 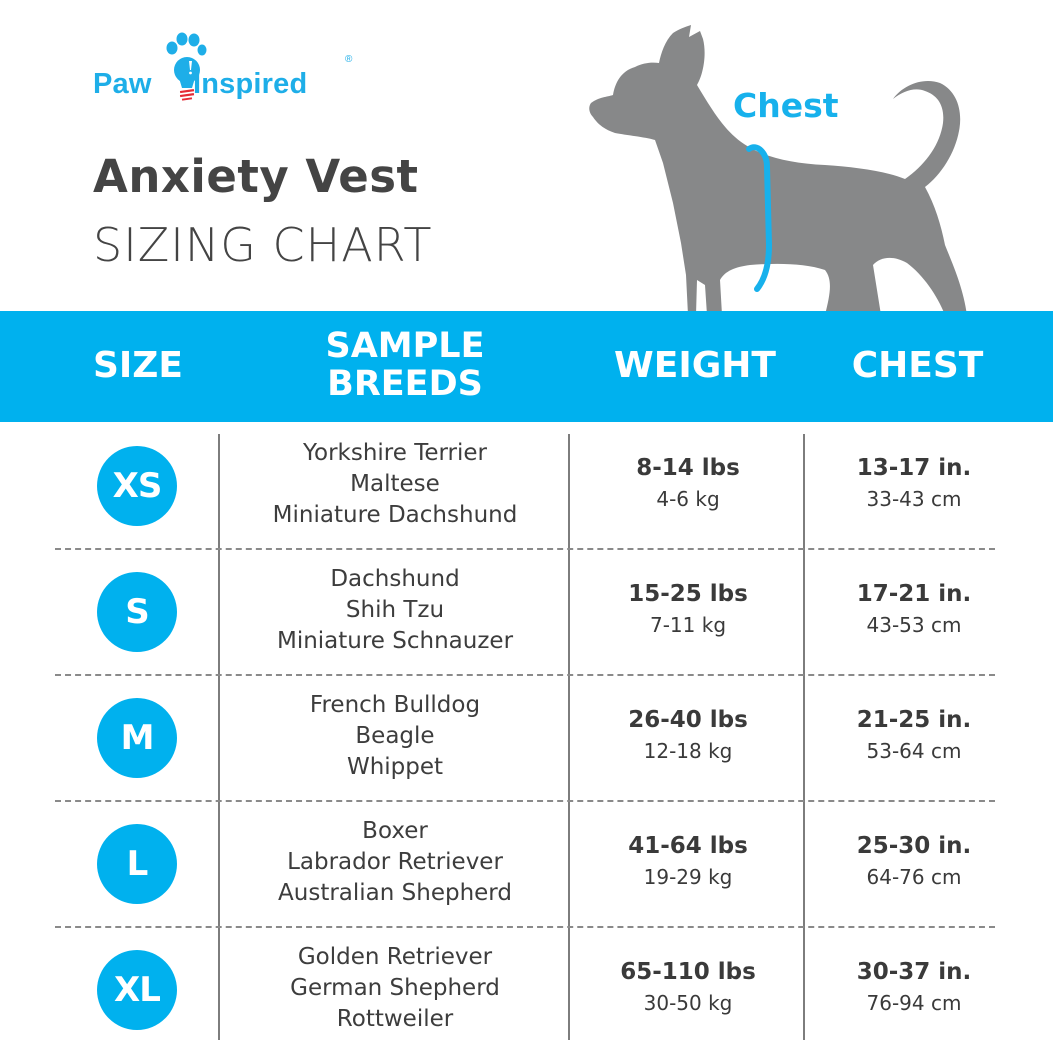 What do you see at coordinates (688, 499) in the screenshot?
I see `weight-kg: 4-6 kg` at bounding box center [688, 499].